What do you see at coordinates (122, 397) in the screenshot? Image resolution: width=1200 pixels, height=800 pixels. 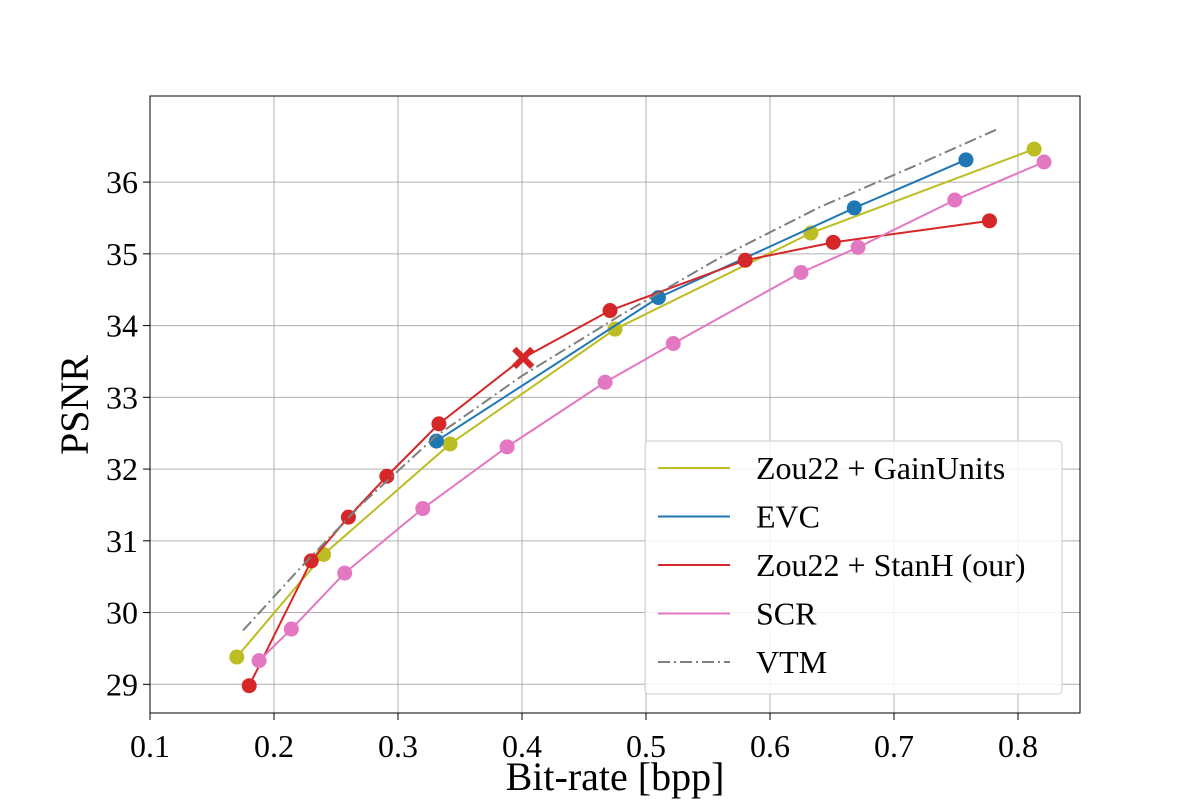 I see `y-tick-label: 33` at bounding box center [122, 397].